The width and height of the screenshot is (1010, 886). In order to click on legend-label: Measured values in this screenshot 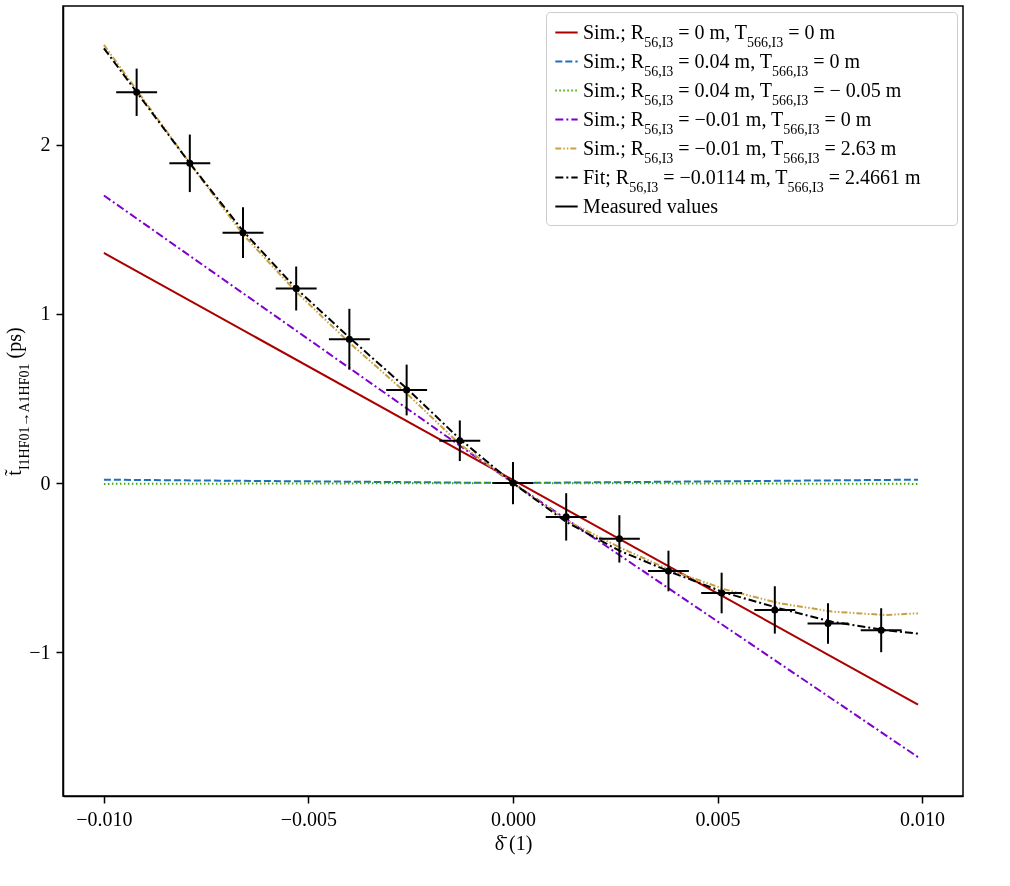, I will do `click(651, 205)`.